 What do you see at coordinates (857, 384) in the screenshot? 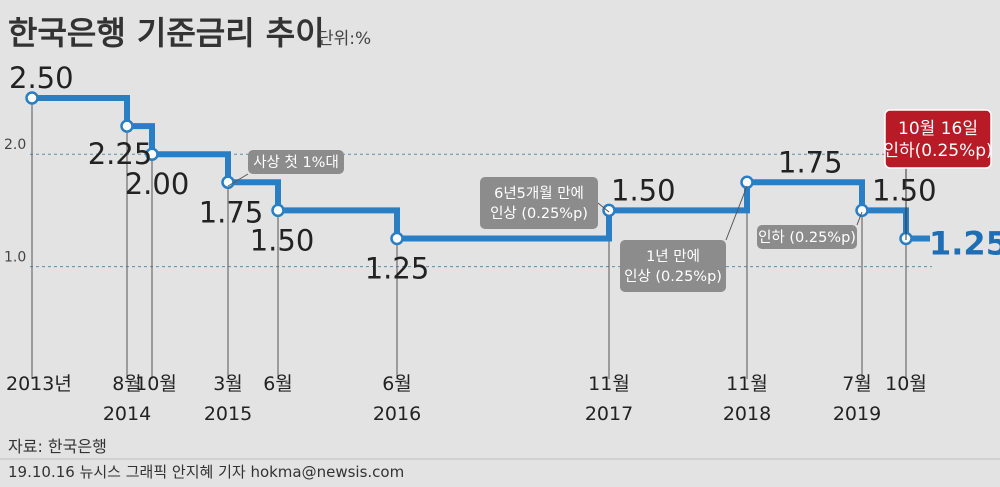
I see `x-tick-label: 7월` at bounding box center [857, 384].